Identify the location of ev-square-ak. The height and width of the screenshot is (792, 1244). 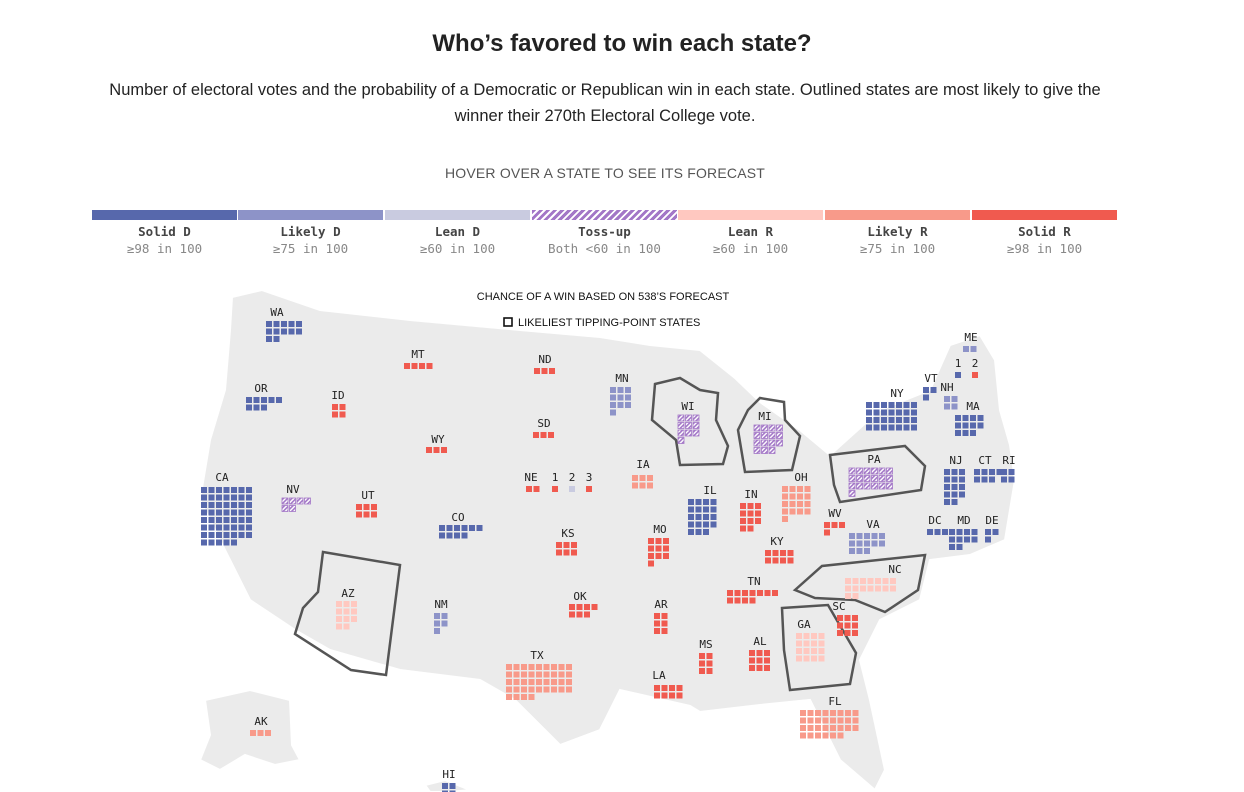
(253, 733).